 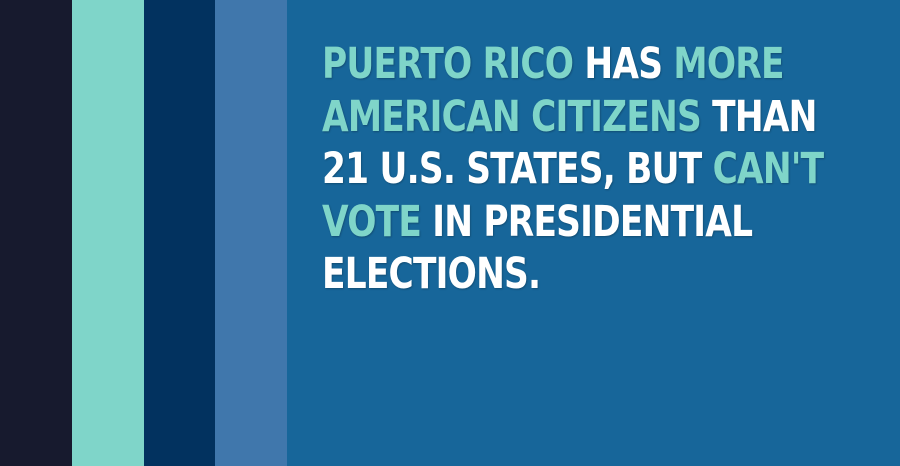 What do you see at coordinates (447, 64) in the screenshot?
I see `fact-segment: PUERTO RICO` at bounding box center [447, 64].